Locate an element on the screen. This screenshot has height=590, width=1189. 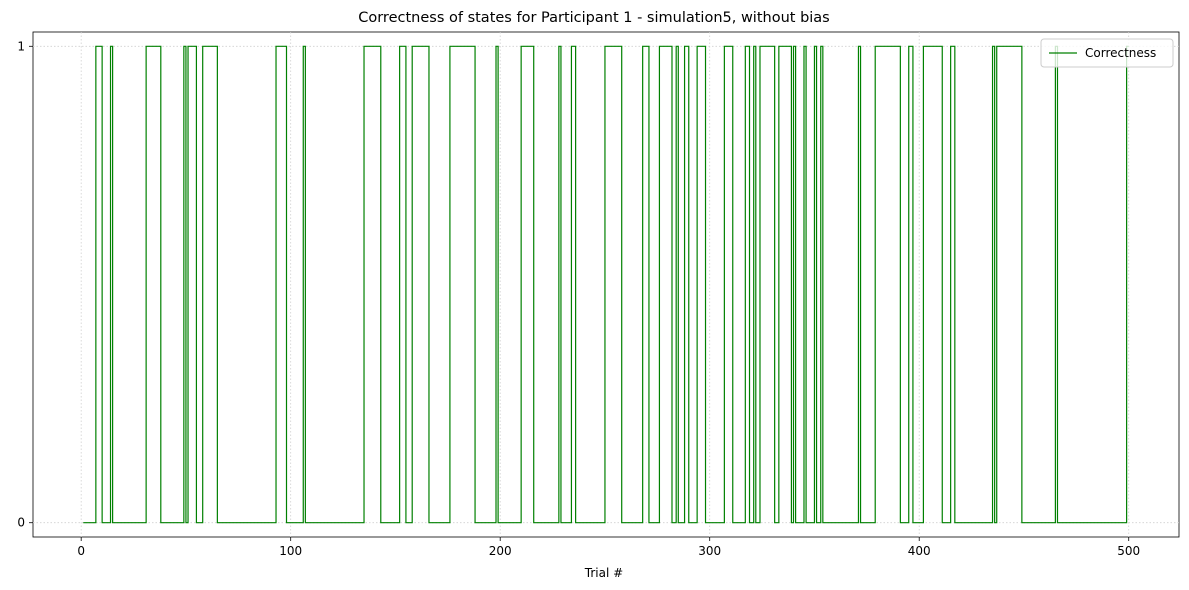
x-tick-label: 300 is located at coordinates (709, 551).